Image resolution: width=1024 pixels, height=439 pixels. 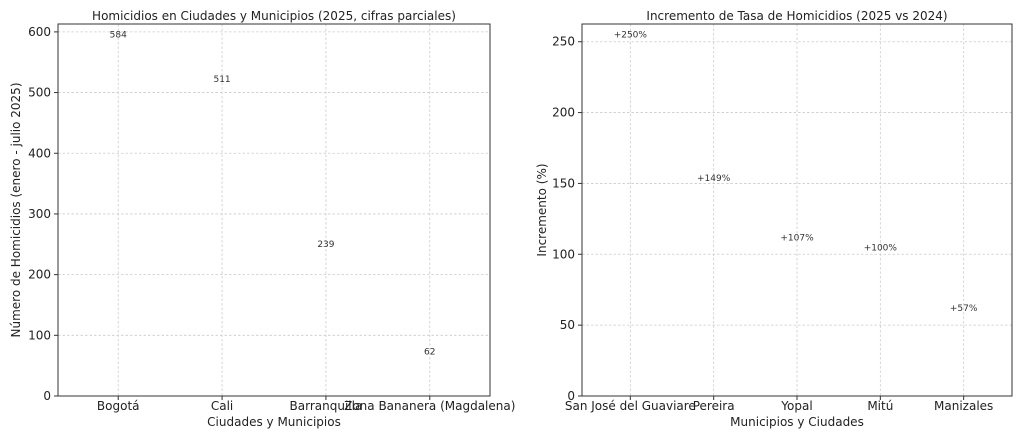 I want to click on y-tick-label: 300, so click(x=39, y=214).